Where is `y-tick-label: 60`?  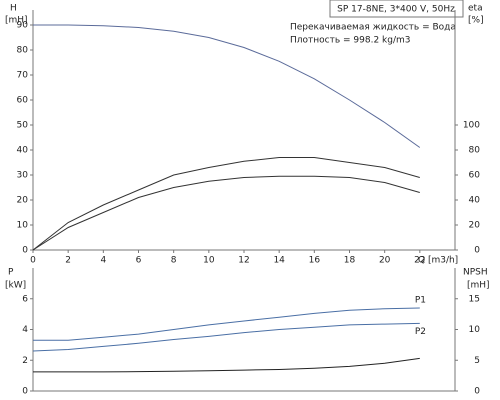 y-tick-label: 60 is located at coordinates (23, 101).